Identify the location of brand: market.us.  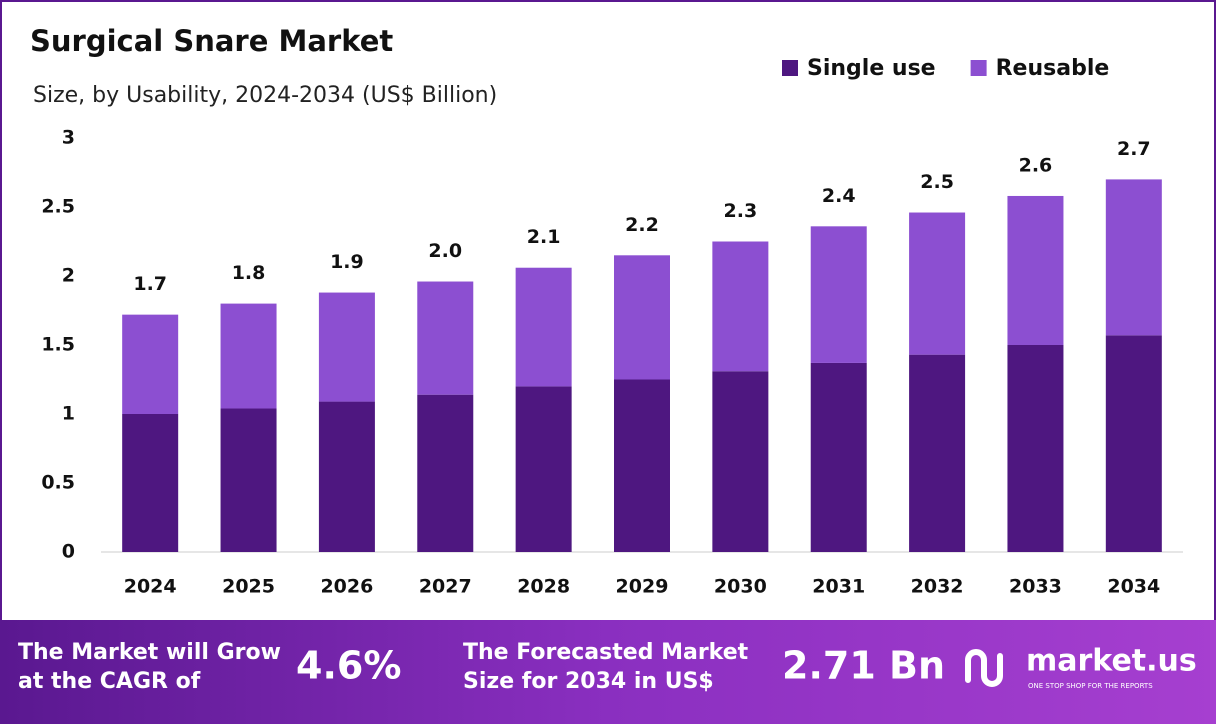
(1111, 661).